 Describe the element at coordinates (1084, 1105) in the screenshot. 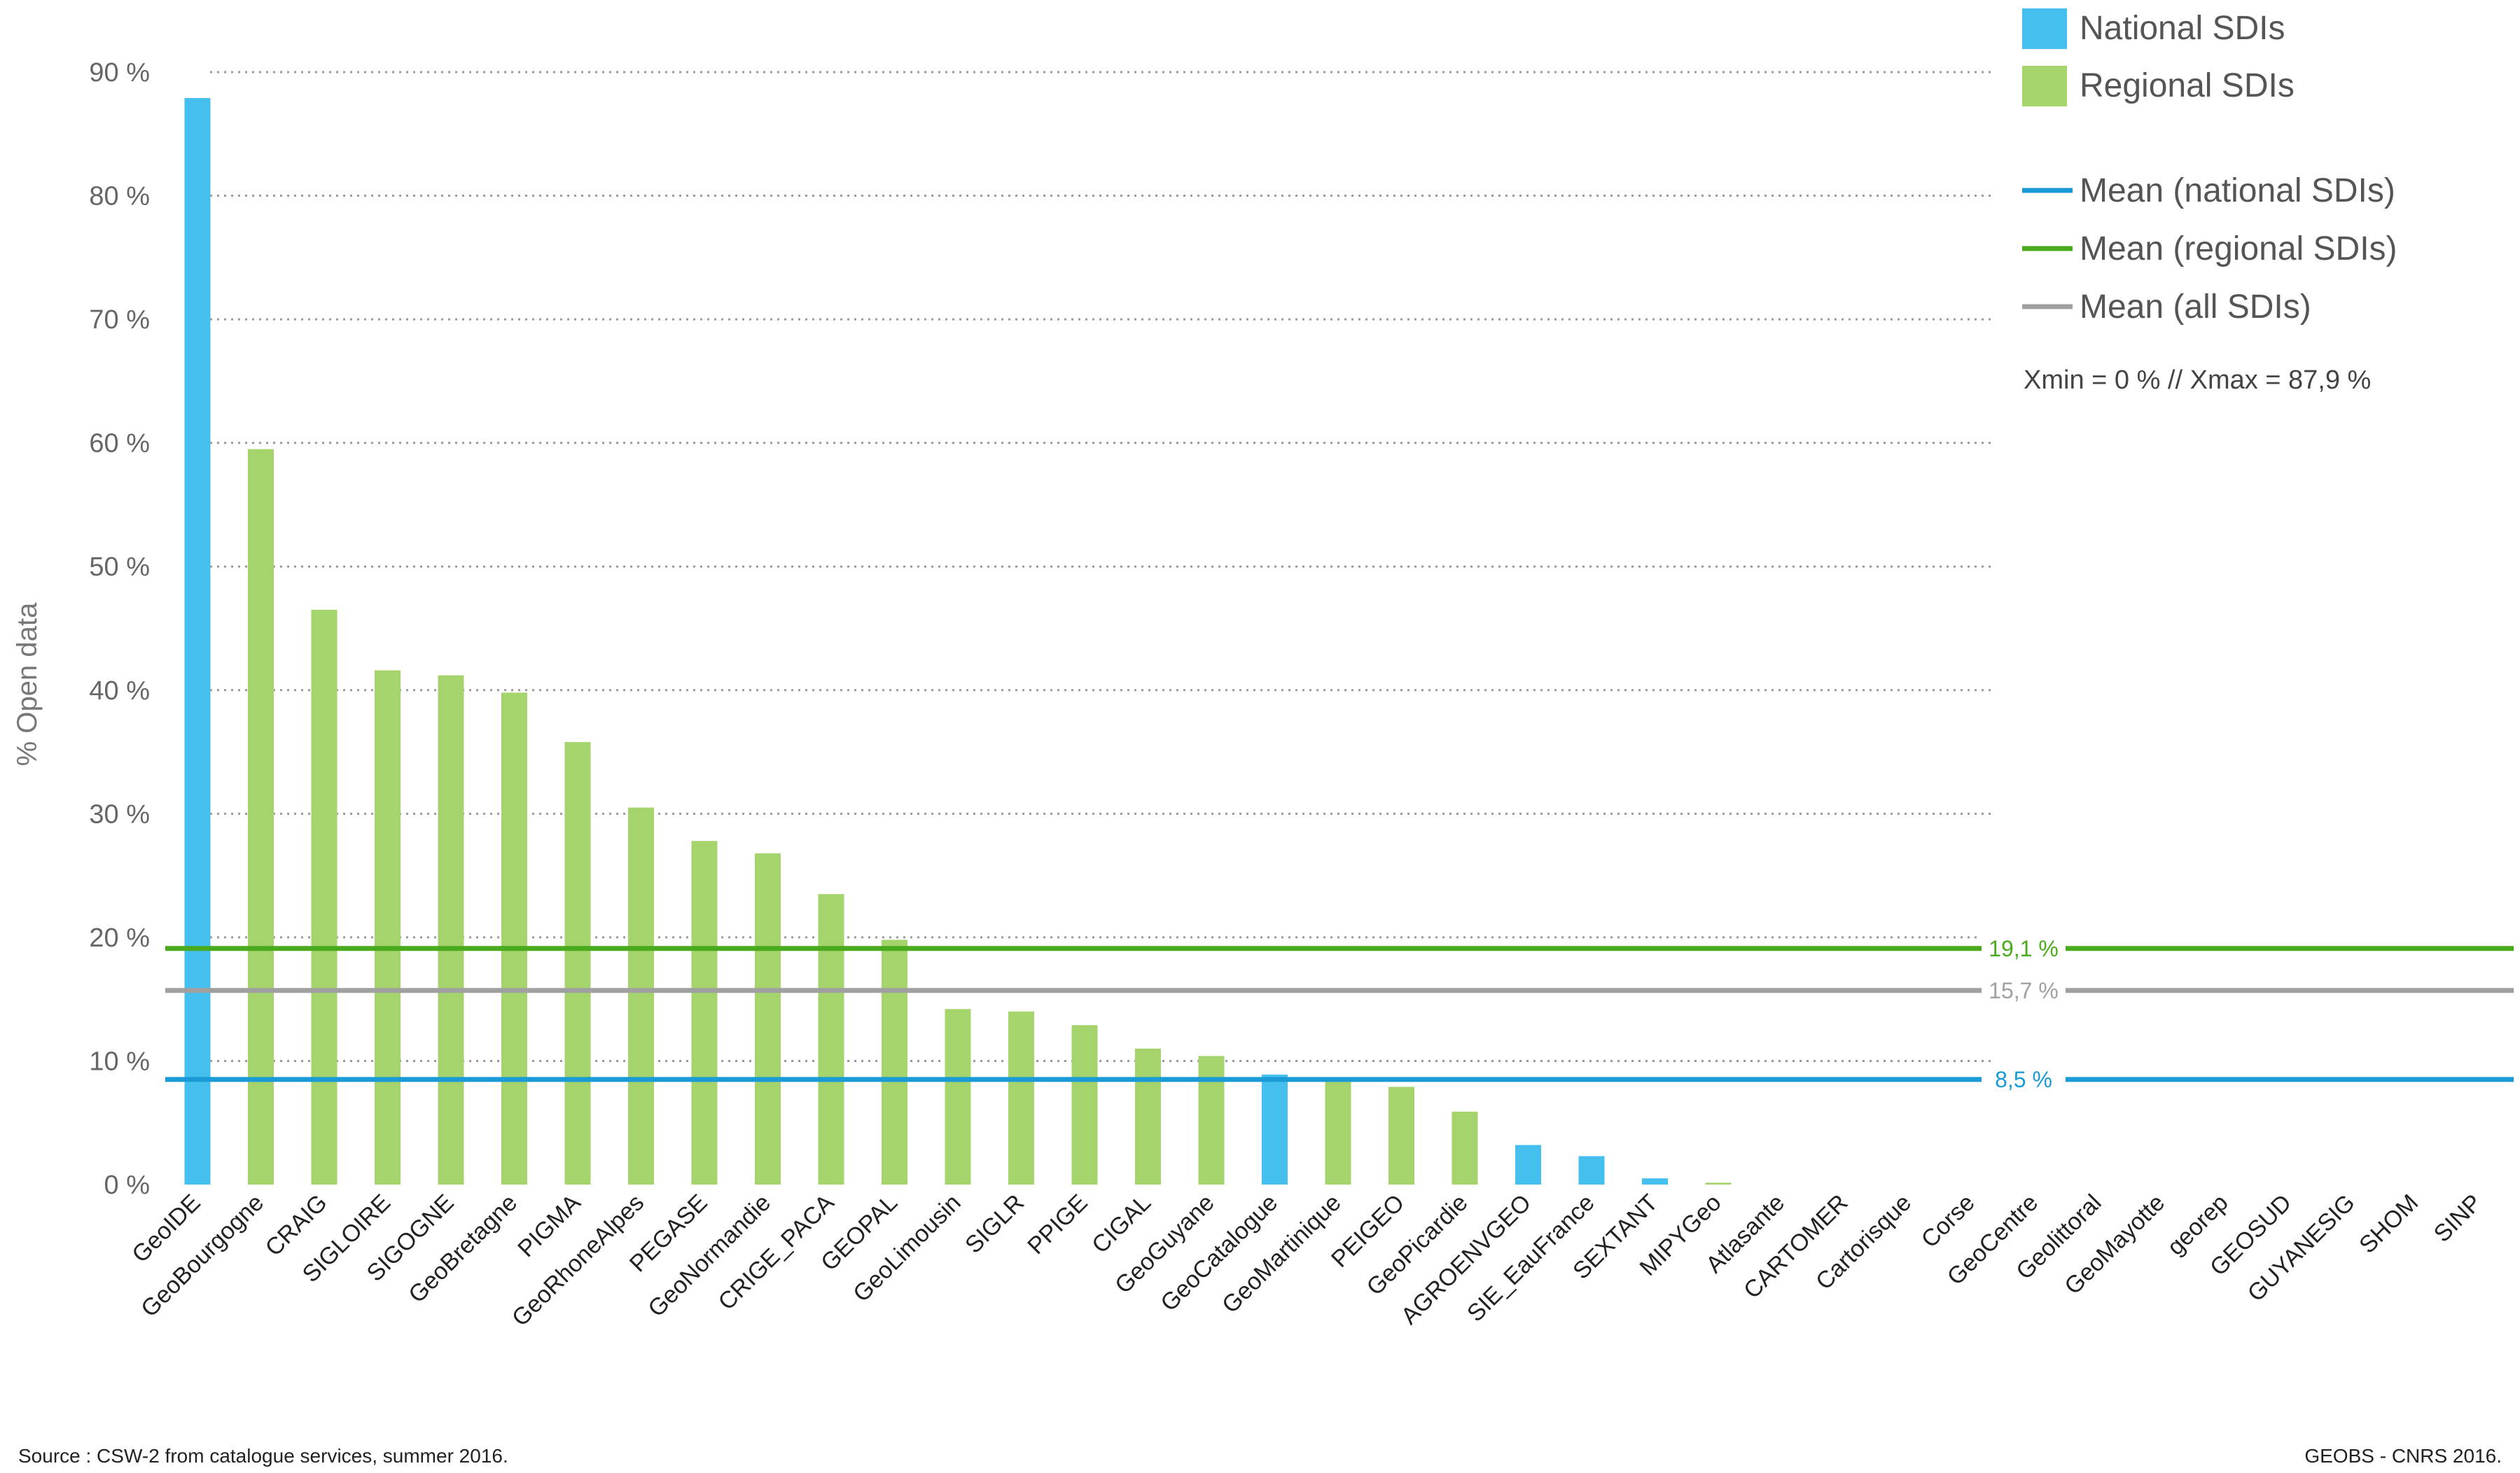

I see `bar-ppige` at that location.